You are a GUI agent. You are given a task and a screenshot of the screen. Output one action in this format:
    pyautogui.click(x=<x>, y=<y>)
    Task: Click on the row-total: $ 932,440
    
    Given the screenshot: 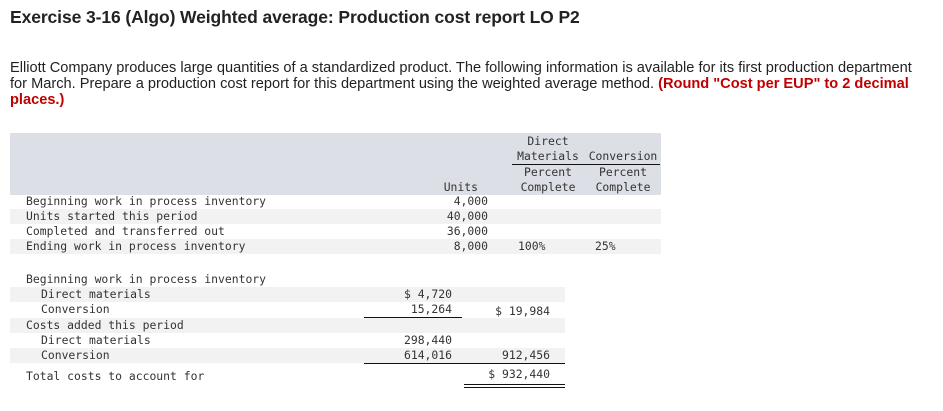 What is the action you would take?
    pyautogui.click(x=519, y=374)
    